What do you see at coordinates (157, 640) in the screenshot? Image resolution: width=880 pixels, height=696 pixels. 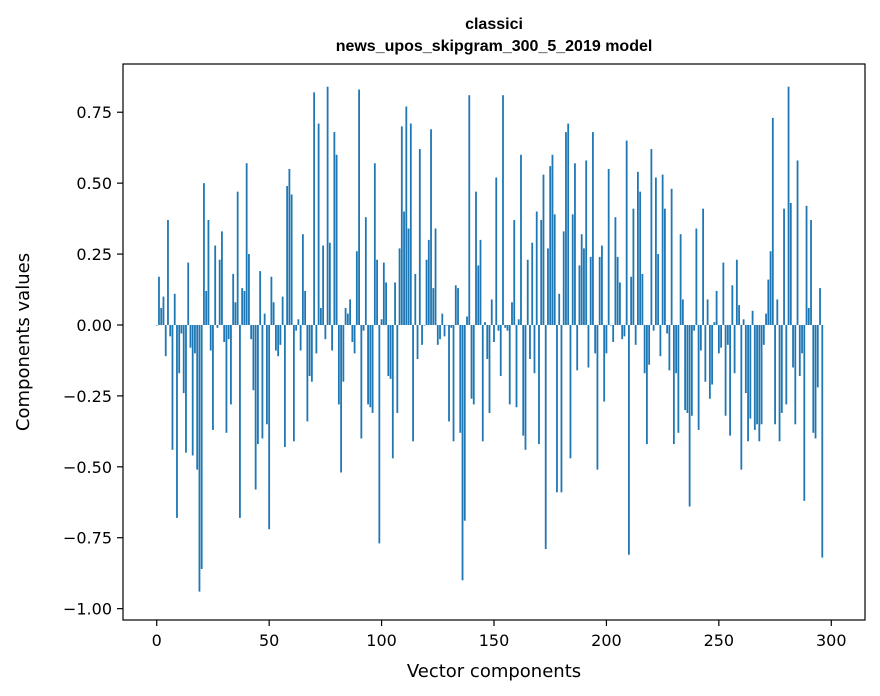 I see `x-tick-label: 0` at bounding box center [157, 640].